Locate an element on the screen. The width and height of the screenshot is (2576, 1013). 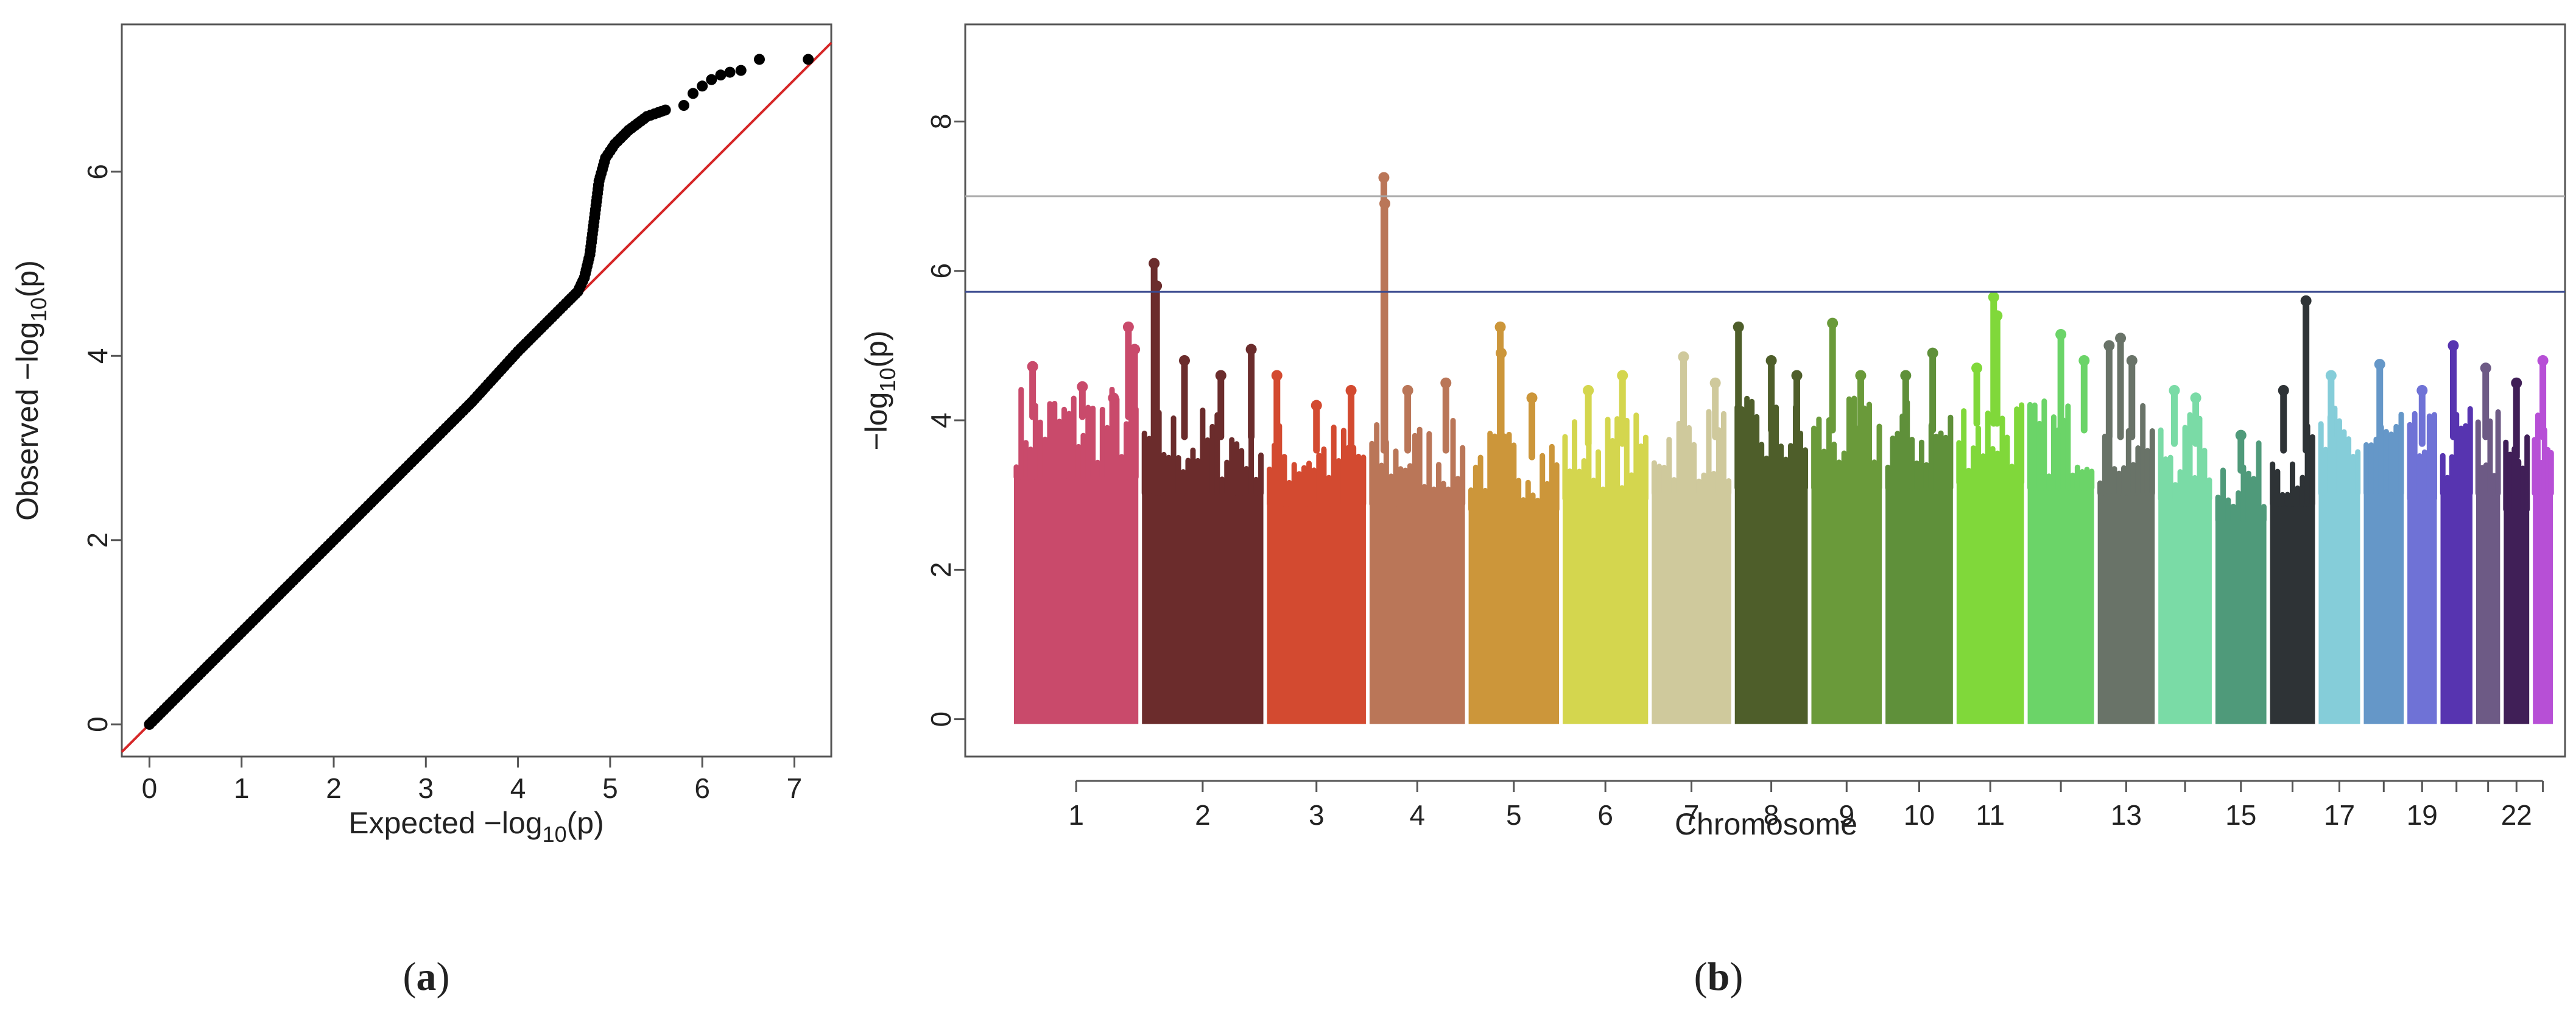
manhattan-x-tick-label: 2 is located at coordinates (1203, 815).